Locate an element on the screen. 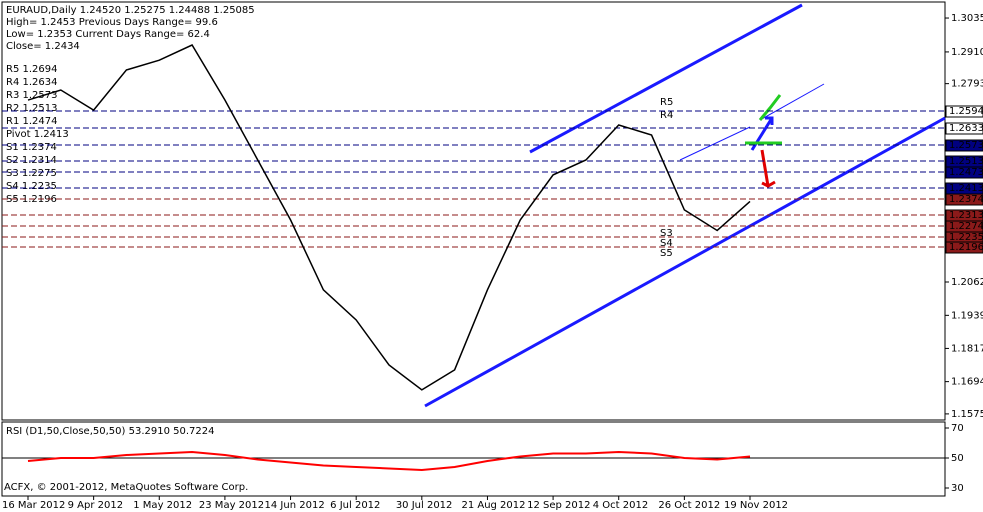 The width and height of the screenshot is (983, 512). x-tick-label: 12 Sep 2012 is located at coordinates (558, 505).